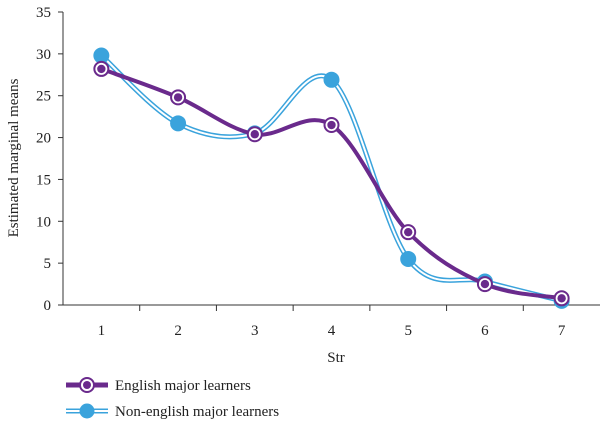 This screenshot has height=422, width=600. Describe the element at coordinates (178, 331) in the screenshot. I see `x-tick-label: 2` at that location.